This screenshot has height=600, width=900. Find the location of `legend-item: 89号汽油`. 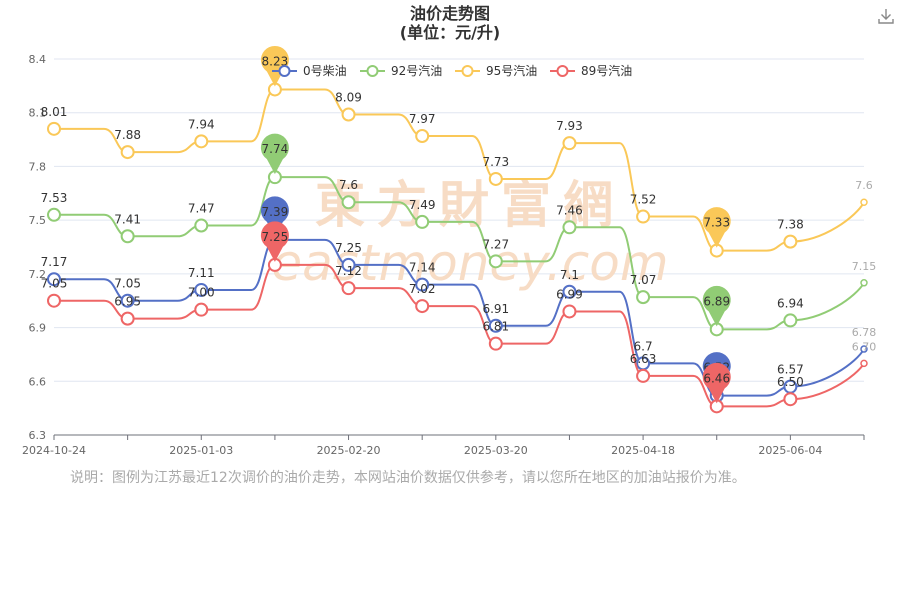

legend-item: 89号汽油 is located at coordinates (591, 70).